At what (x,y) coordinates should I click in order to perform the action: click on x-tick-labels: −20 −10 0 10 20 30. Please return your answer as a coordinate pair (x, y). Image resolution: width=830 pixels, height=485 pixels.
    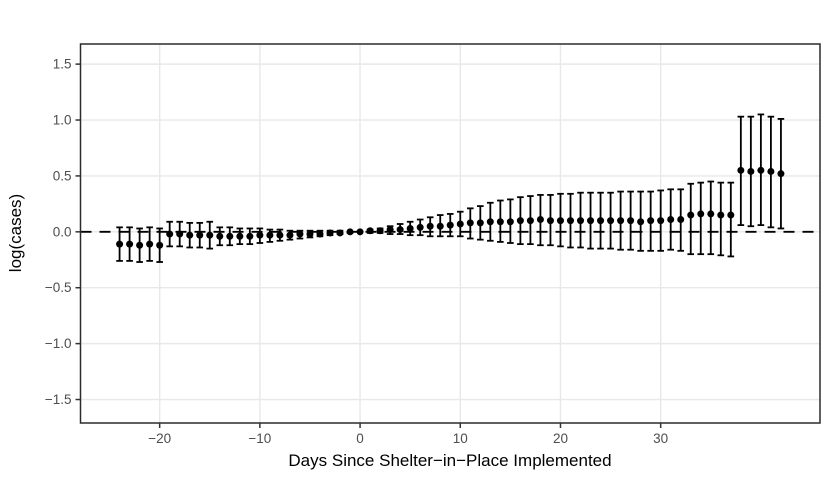
    Looking at the image, I should click on (408, 438).